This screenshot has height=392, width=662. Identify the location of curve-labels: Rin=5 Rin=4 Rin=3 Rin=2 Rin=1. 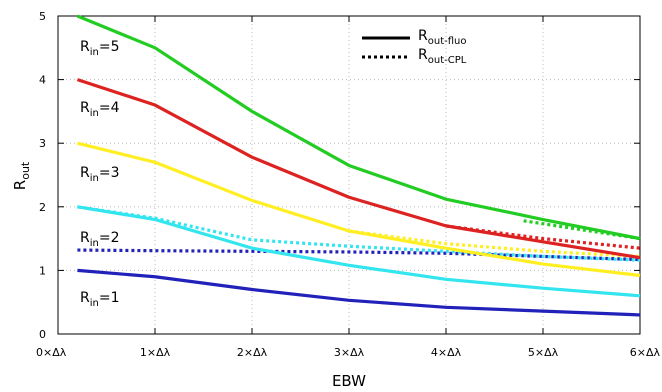
(100, 174).